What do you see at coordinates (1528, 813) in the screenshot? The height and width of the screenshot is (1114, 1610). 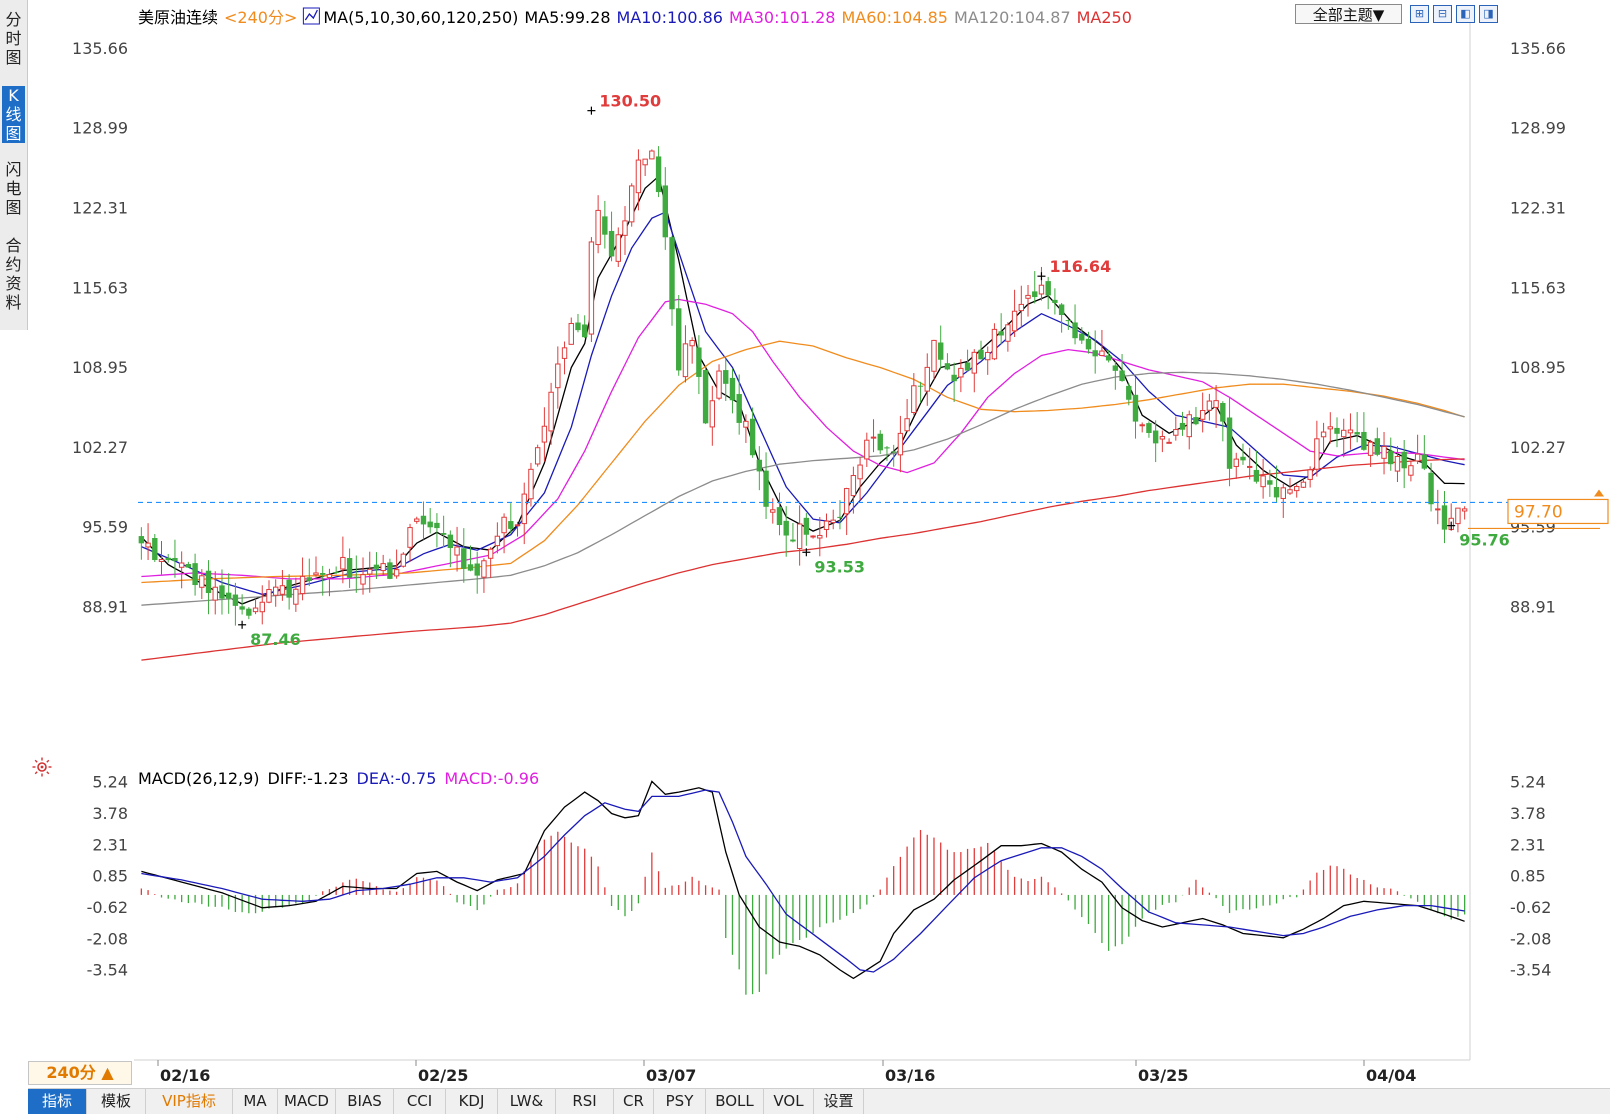 I see `macd-tick-right: 3.78` at bounding box center [1528, 813].